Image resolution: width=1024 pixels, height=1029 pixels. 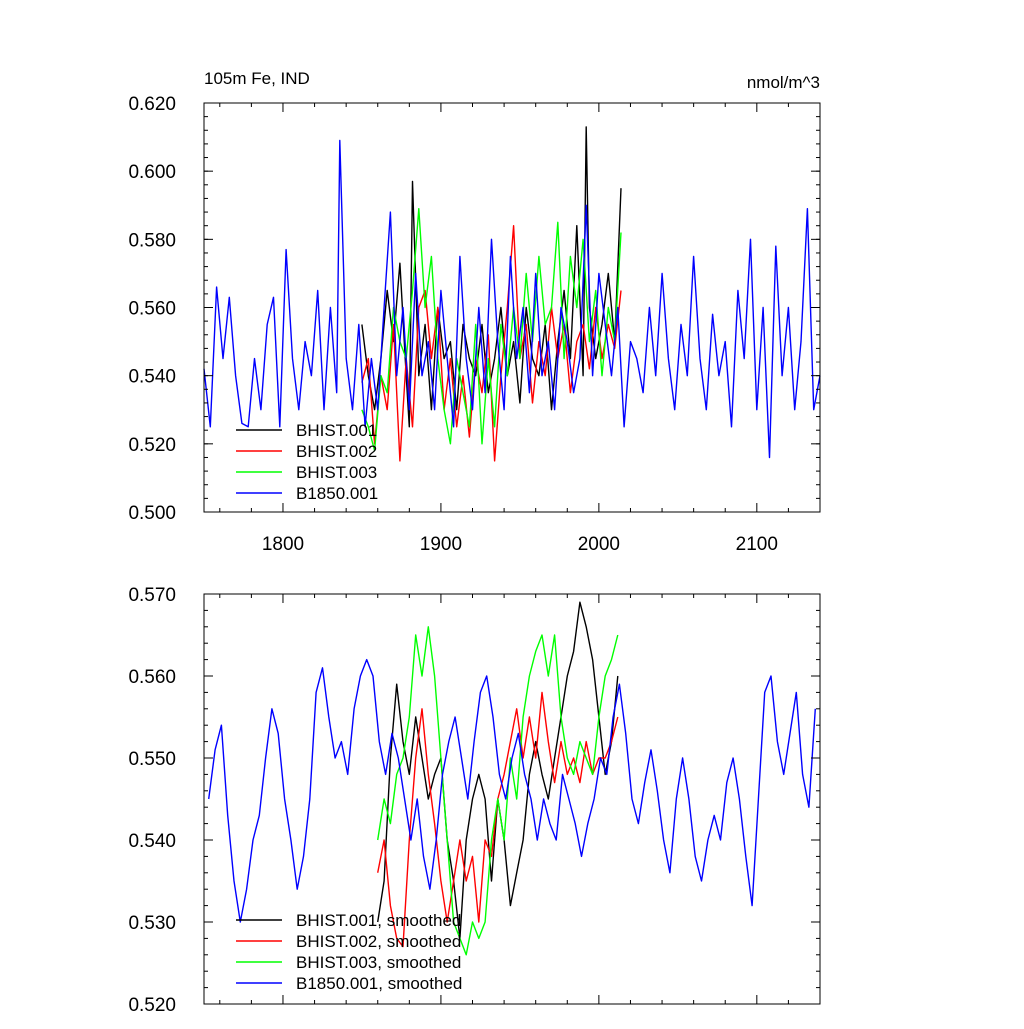 What do you see at coordinates (257, 78) in the screenshot?
I see `plot-title-left: 105m Fe, IND` at bounding box center [257, 78].